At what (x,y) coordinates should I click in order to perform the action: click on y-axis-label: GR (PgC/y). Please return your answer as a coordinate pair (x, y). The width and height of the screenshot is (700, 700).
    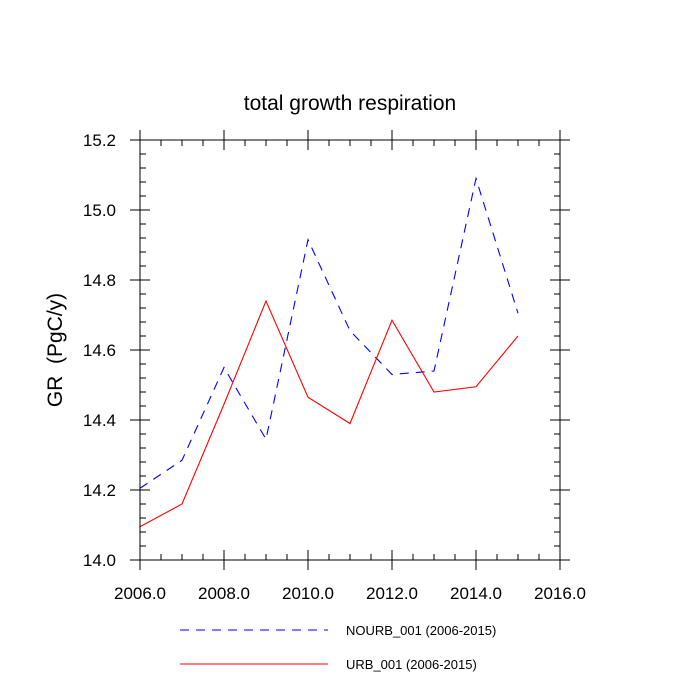
    Looking at the image, I should click on (55, 350).